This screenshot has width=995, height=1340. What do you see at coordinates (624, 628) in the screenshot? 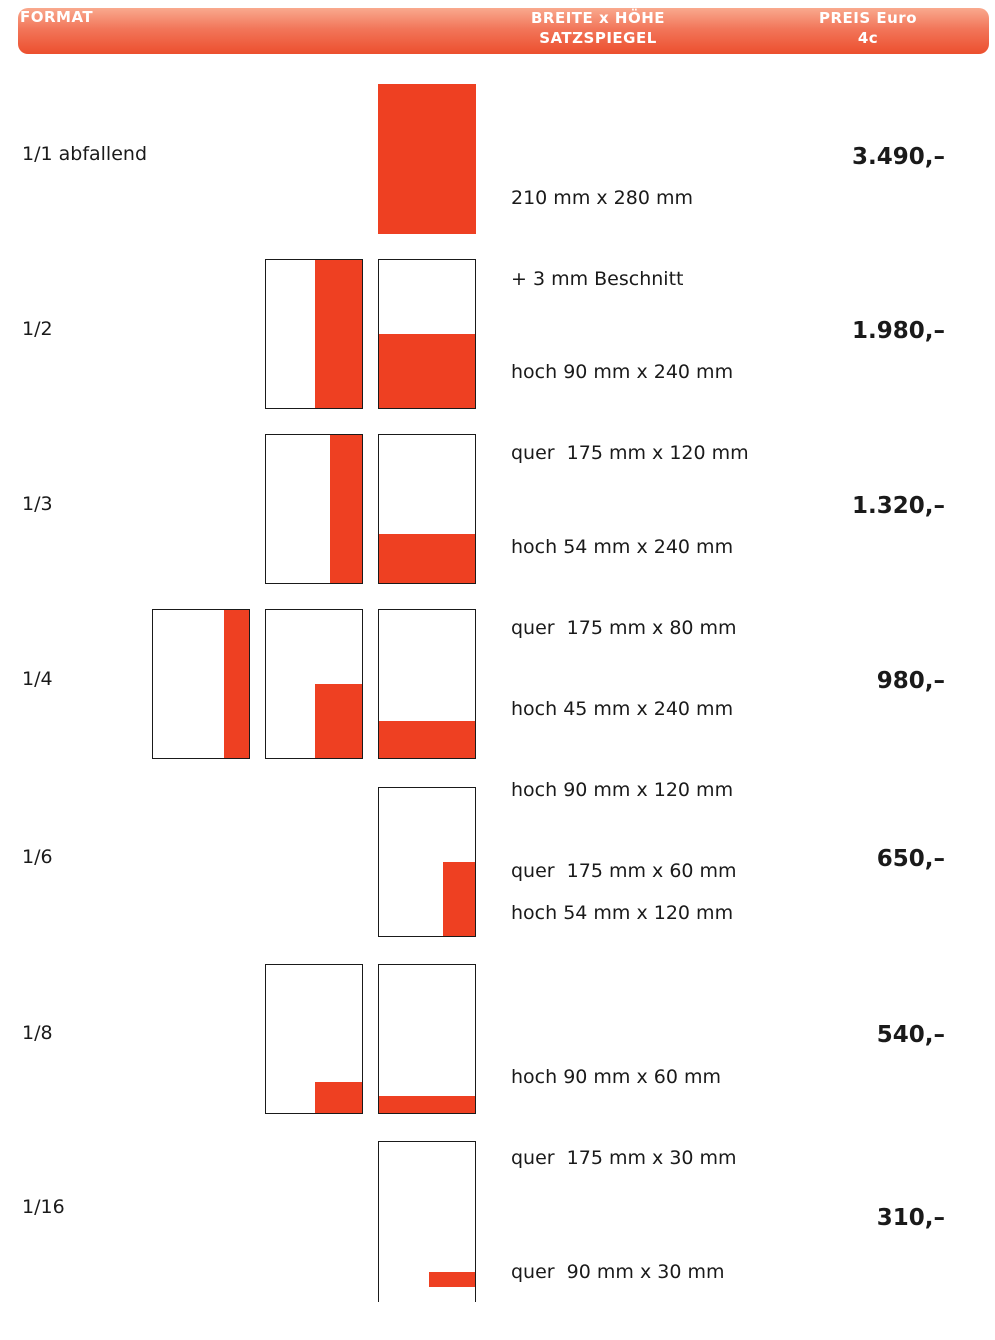
I see `dimension-line: quer 175 mm x 80 mm` at bounding box center [624, 628].